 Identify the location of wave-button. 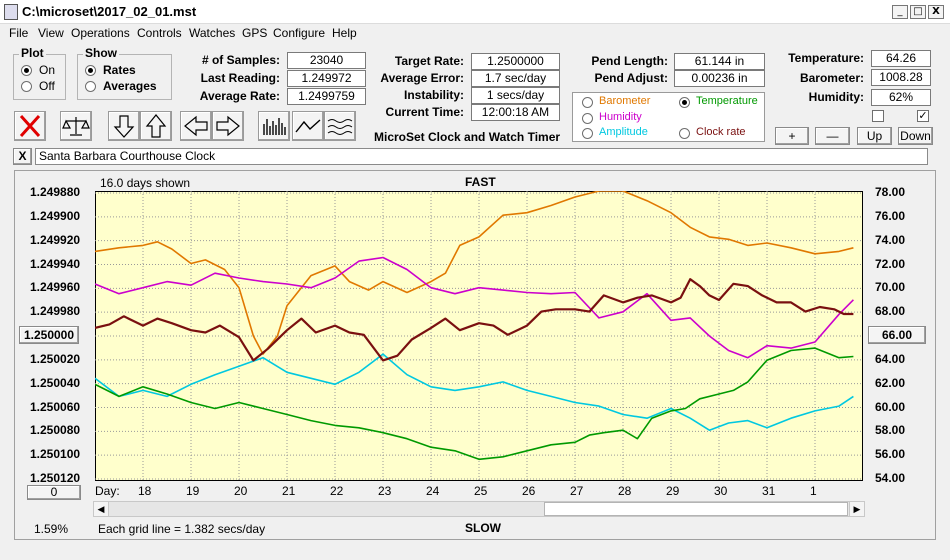
(340, 126).